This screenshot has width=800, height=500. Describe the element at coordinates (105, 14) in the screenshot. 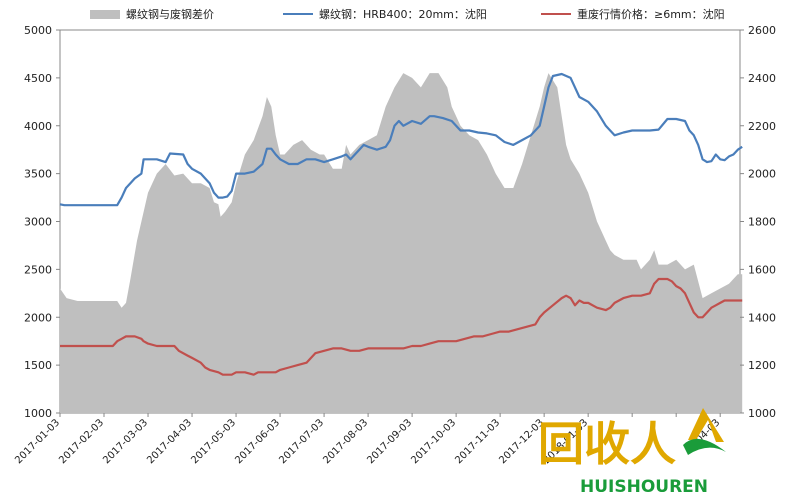

I see `legend-swatch-area` at that location.